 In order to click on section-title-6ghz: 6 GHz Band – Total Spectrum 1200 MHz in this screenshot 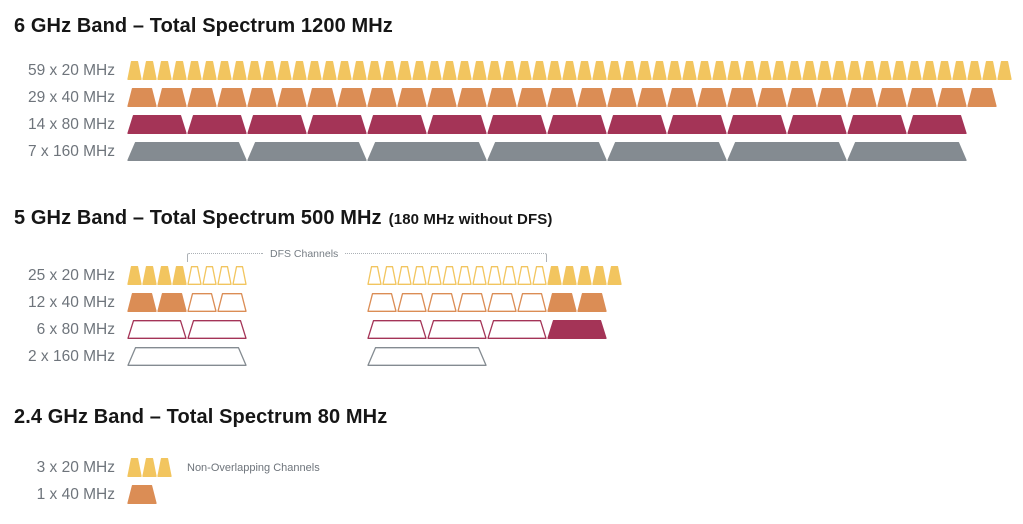, I will do `click(518, 26)`.